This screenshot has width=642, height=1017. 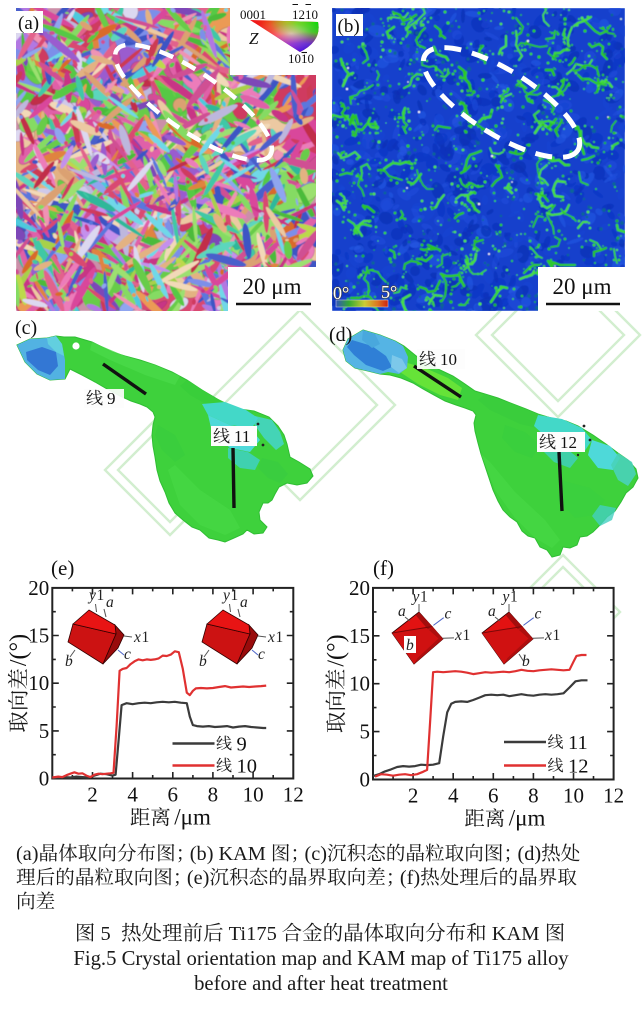 What do you see at coordinates (321, 984) in the screenshot?
I see `svg-text:before and after heat treatmen: before and after heat treatment` at bounding box center [321, 984].